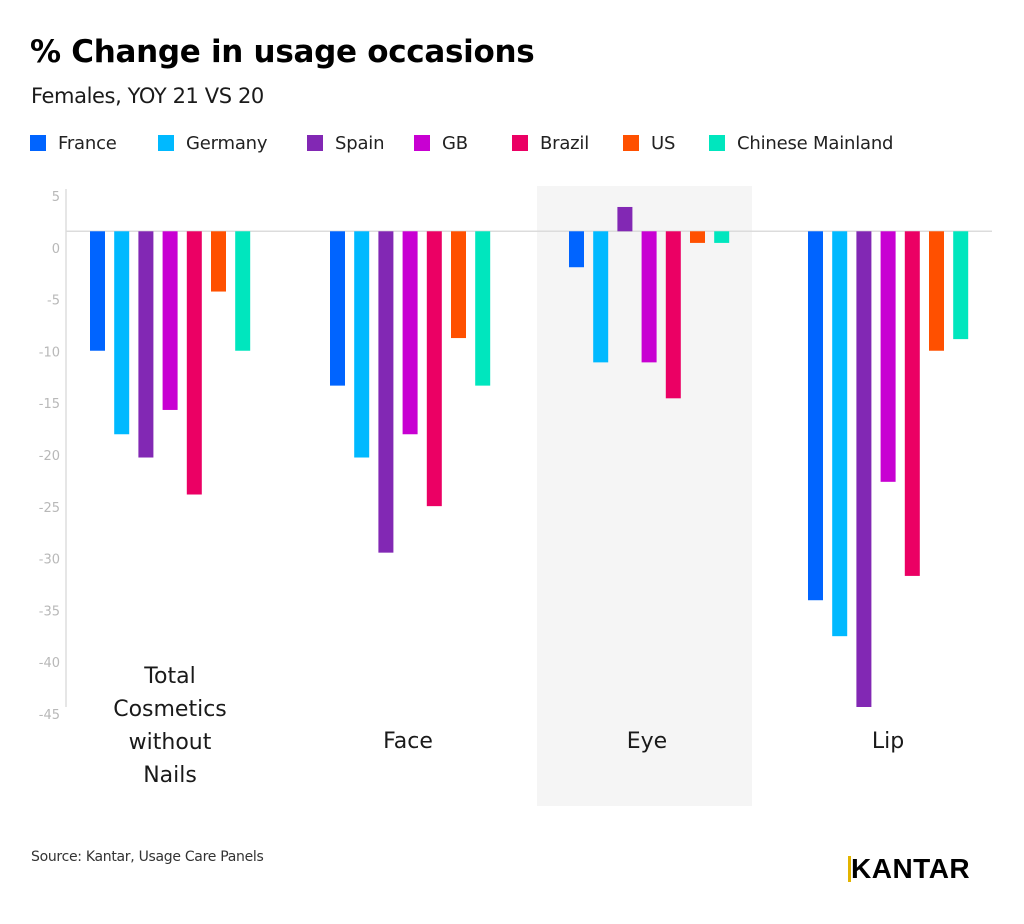 This screenshot has height=924, width=1024. I want to click on logo-text: KANTAR, so click(911, 868).